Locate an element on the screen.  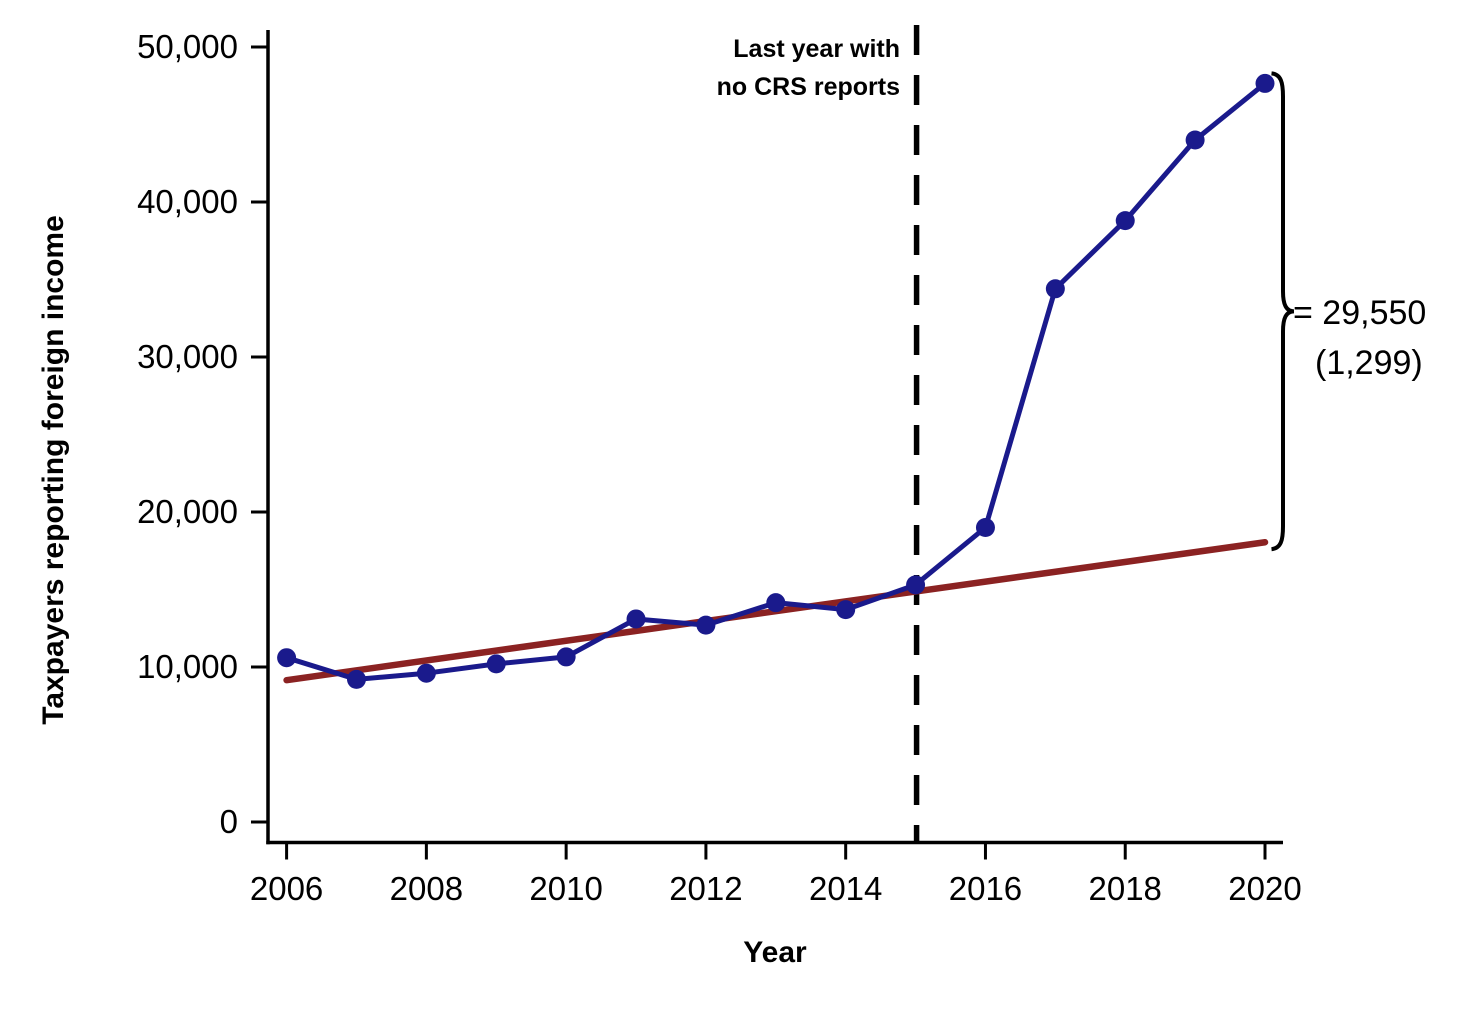
y-tick-label: 30,000 is located at coordinates (187, 356).